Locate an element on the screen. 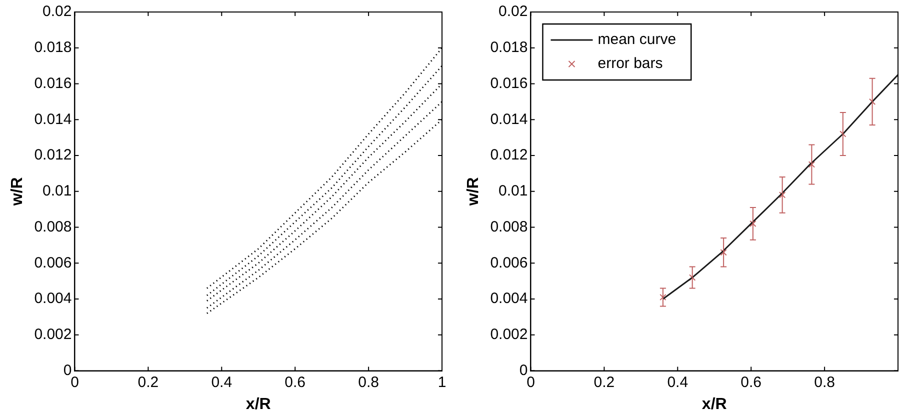 The height and width of the screenshot is (416, 912). legend-label: error bars is located at coordinates (630, 63).